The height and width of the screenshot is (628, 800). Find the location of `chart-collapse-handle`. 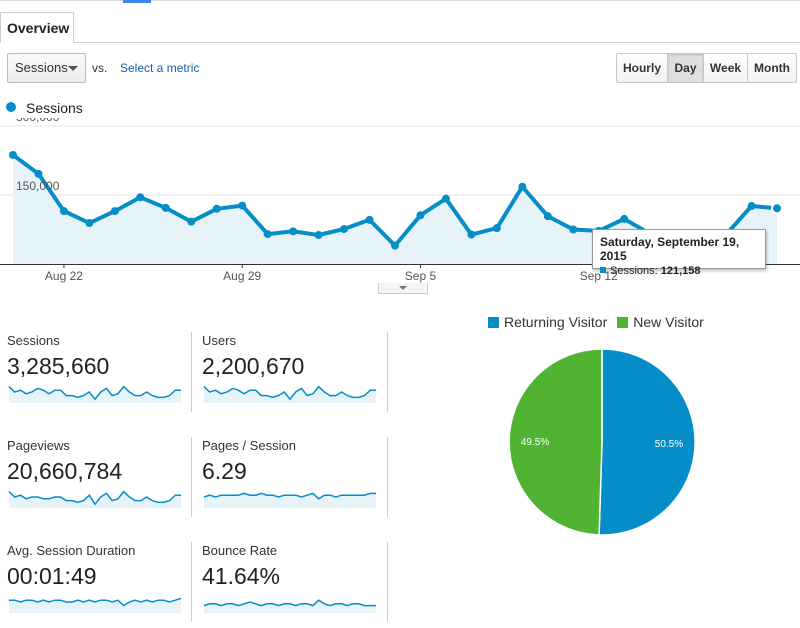

chart-collapse-handle is located at coordinates (403, 288).